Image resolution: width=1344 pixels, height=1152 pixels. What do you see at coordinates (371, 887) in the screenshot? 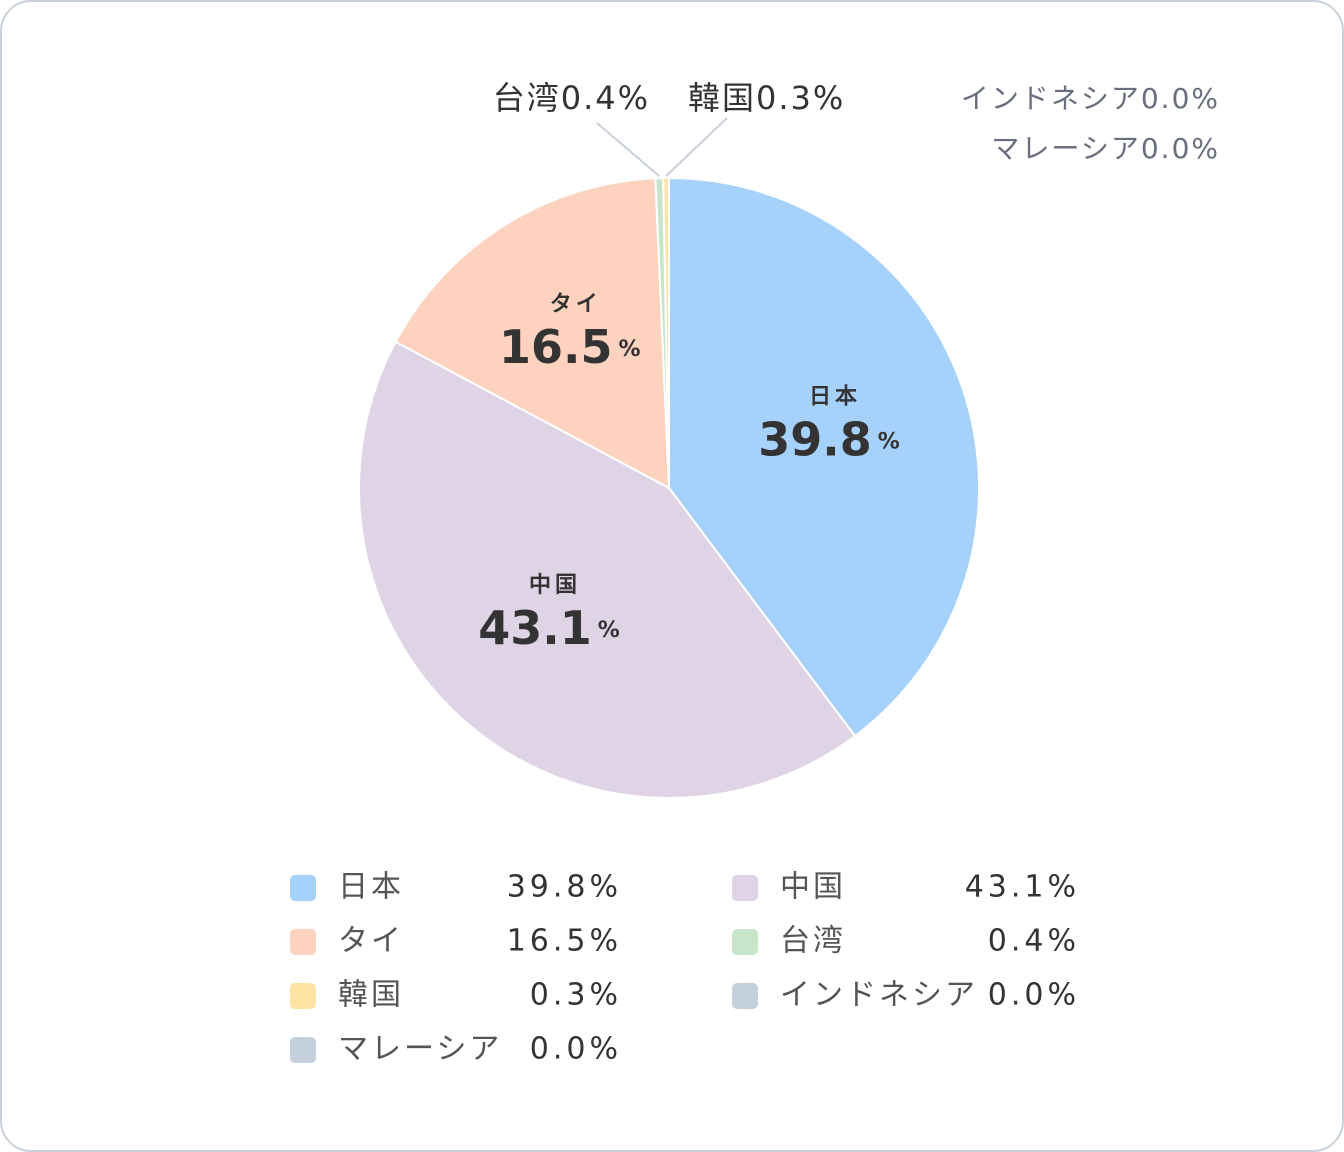
I see `legend-label: 日本` at bounding box center [371, 887].